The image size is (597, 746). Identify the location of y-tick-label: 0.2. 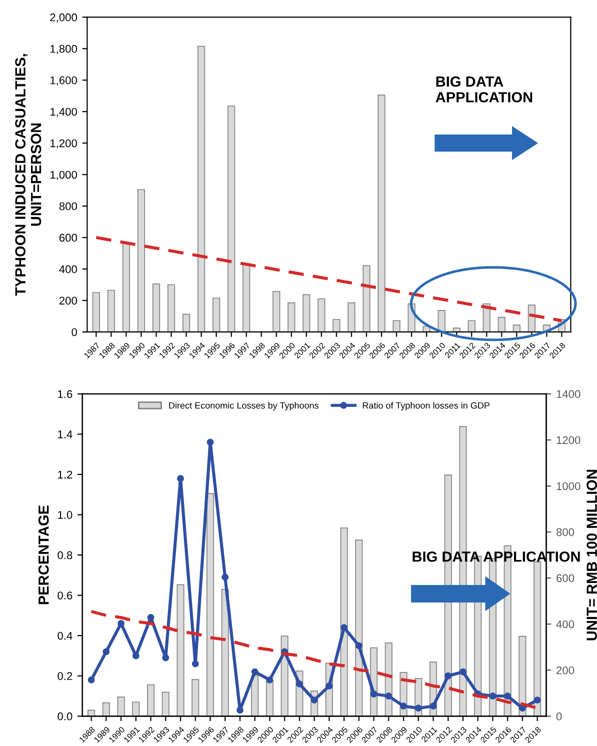
(65, 676).